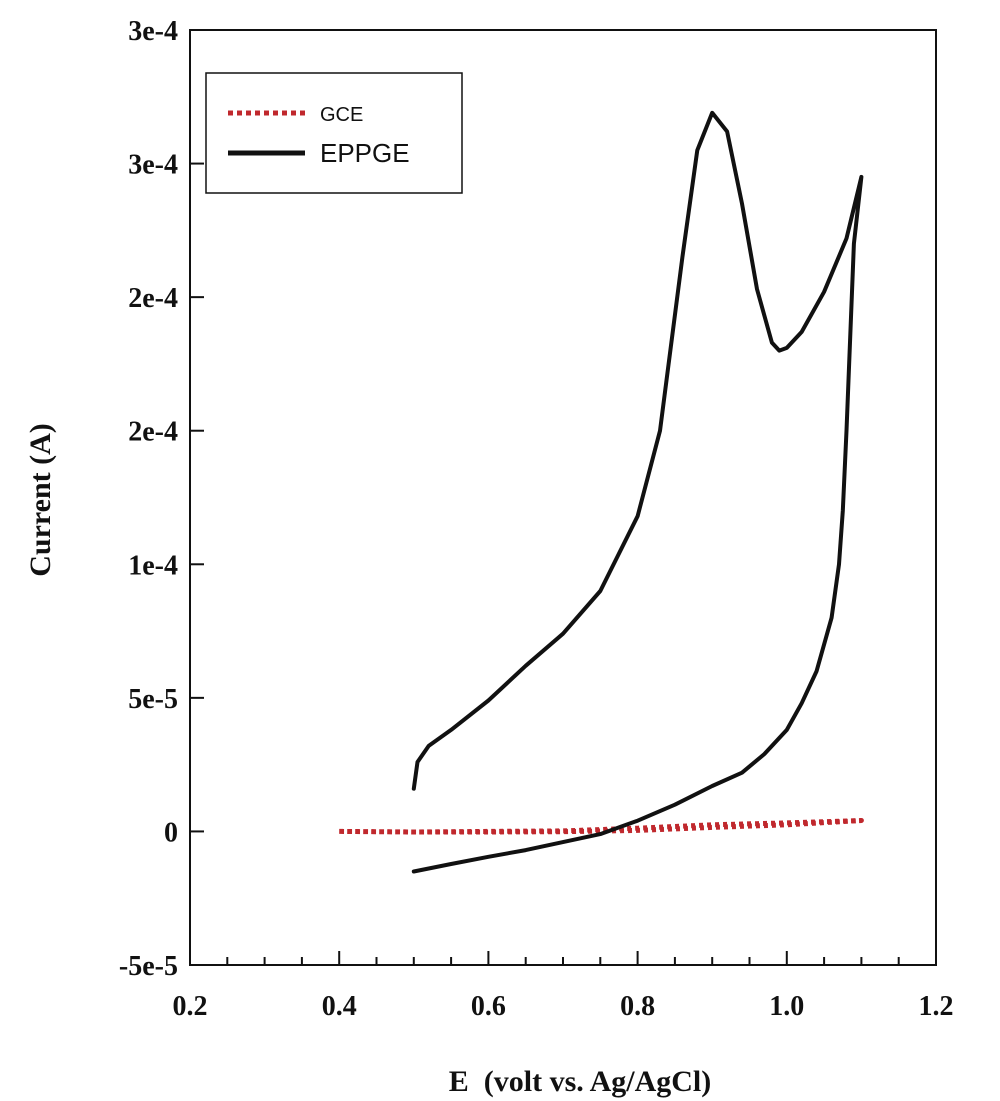 The width and height of the screenshot is (1000, 1101). I want to click on y-tick-label: -5e-5, so click(148, 966).